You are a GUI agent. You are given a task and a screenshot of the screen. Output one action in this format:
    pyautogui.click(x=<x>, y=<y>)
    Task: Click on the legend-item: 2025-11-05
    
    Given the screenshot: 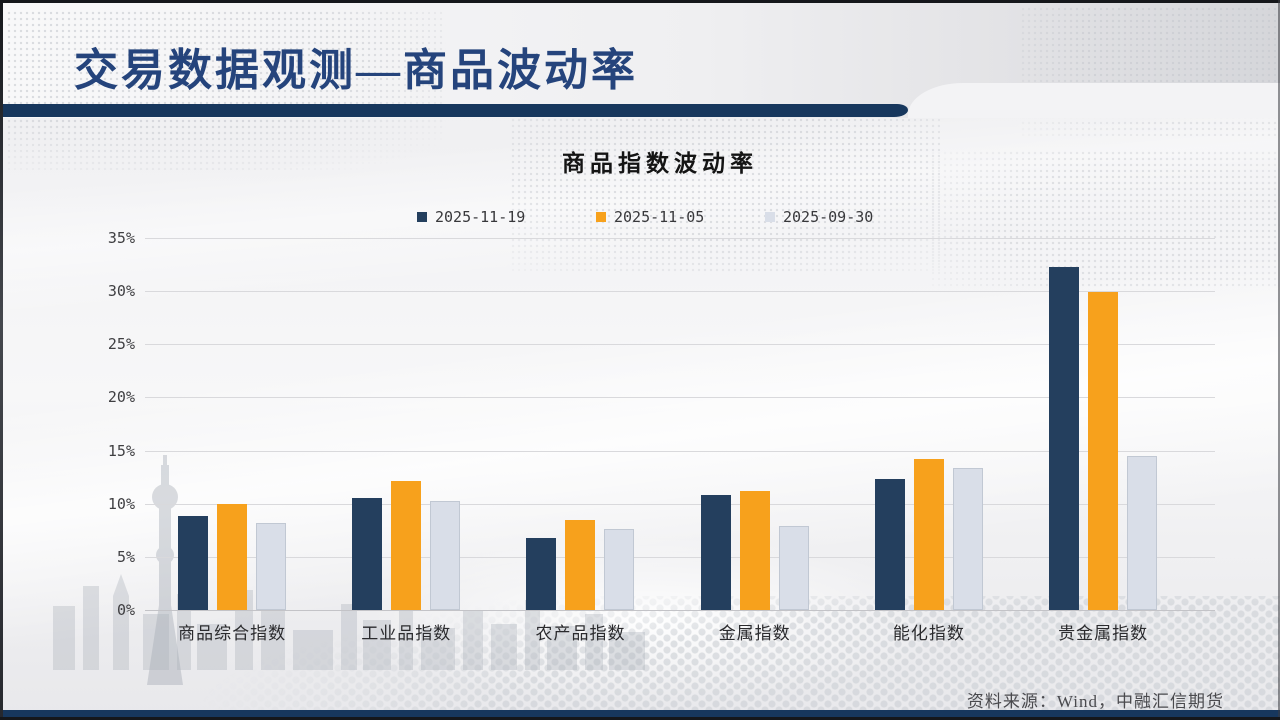 What is the action you would take?
    pyautogui.click(x=650, y=217)
    